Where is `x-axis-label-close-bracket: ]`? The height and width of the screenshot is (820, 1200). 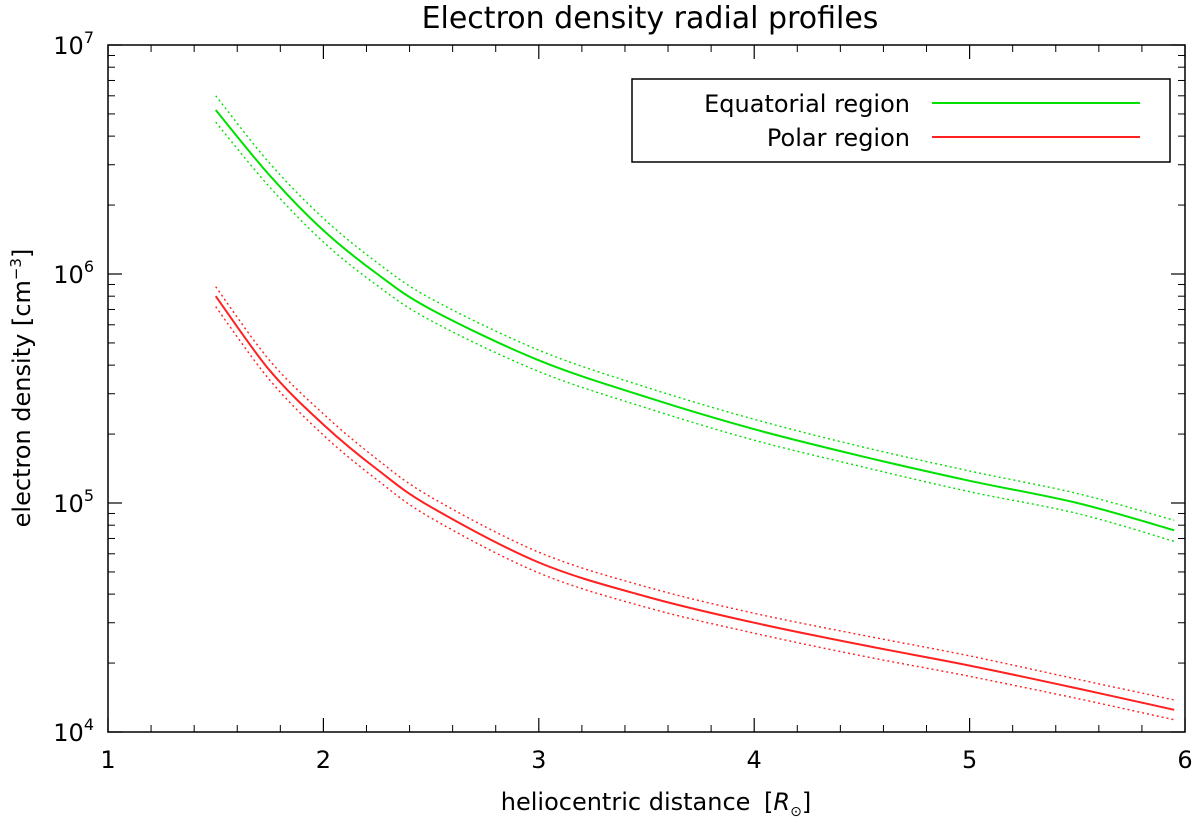
x-axis-label-close-bracket: ] is located at coordinates (806, 802).